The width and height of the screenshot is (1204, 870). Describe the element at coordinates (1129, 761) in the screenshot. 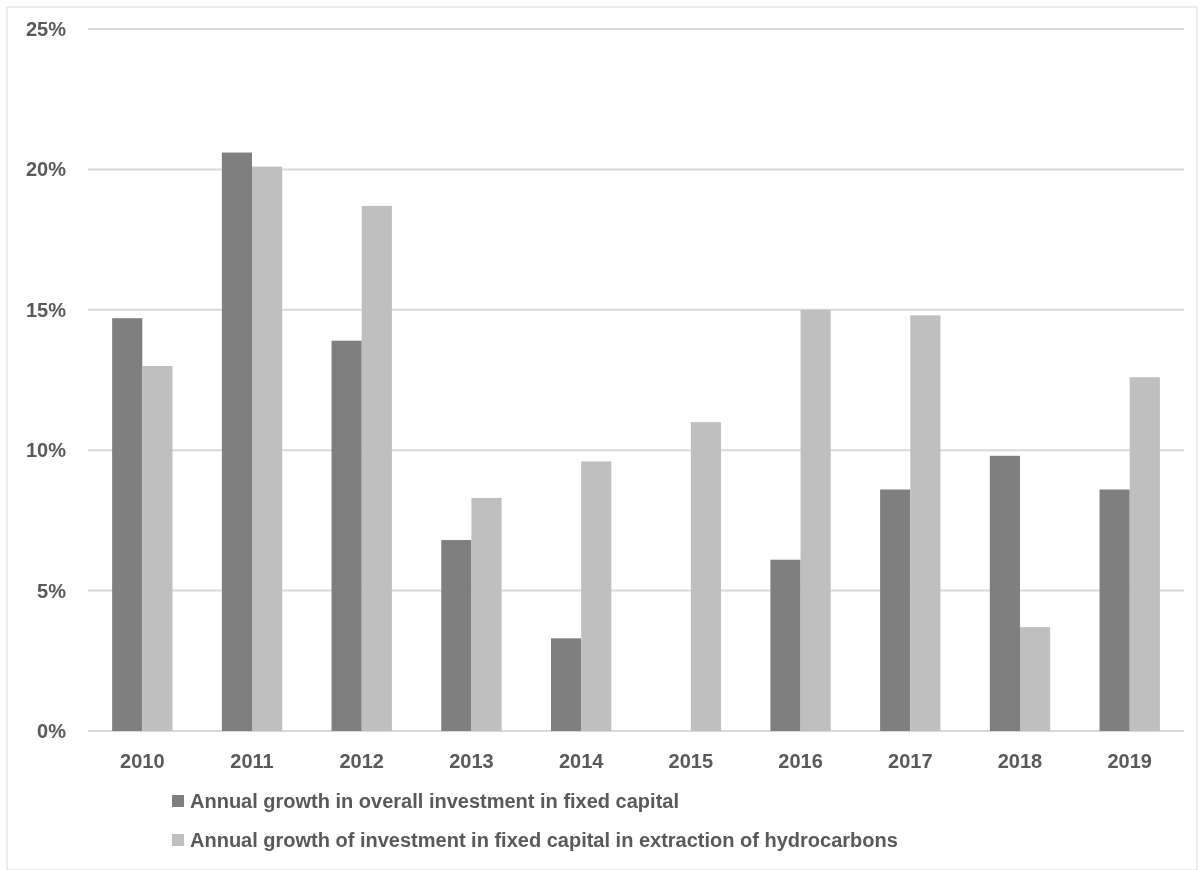

I see `x-tick-label: 2019` at that location.